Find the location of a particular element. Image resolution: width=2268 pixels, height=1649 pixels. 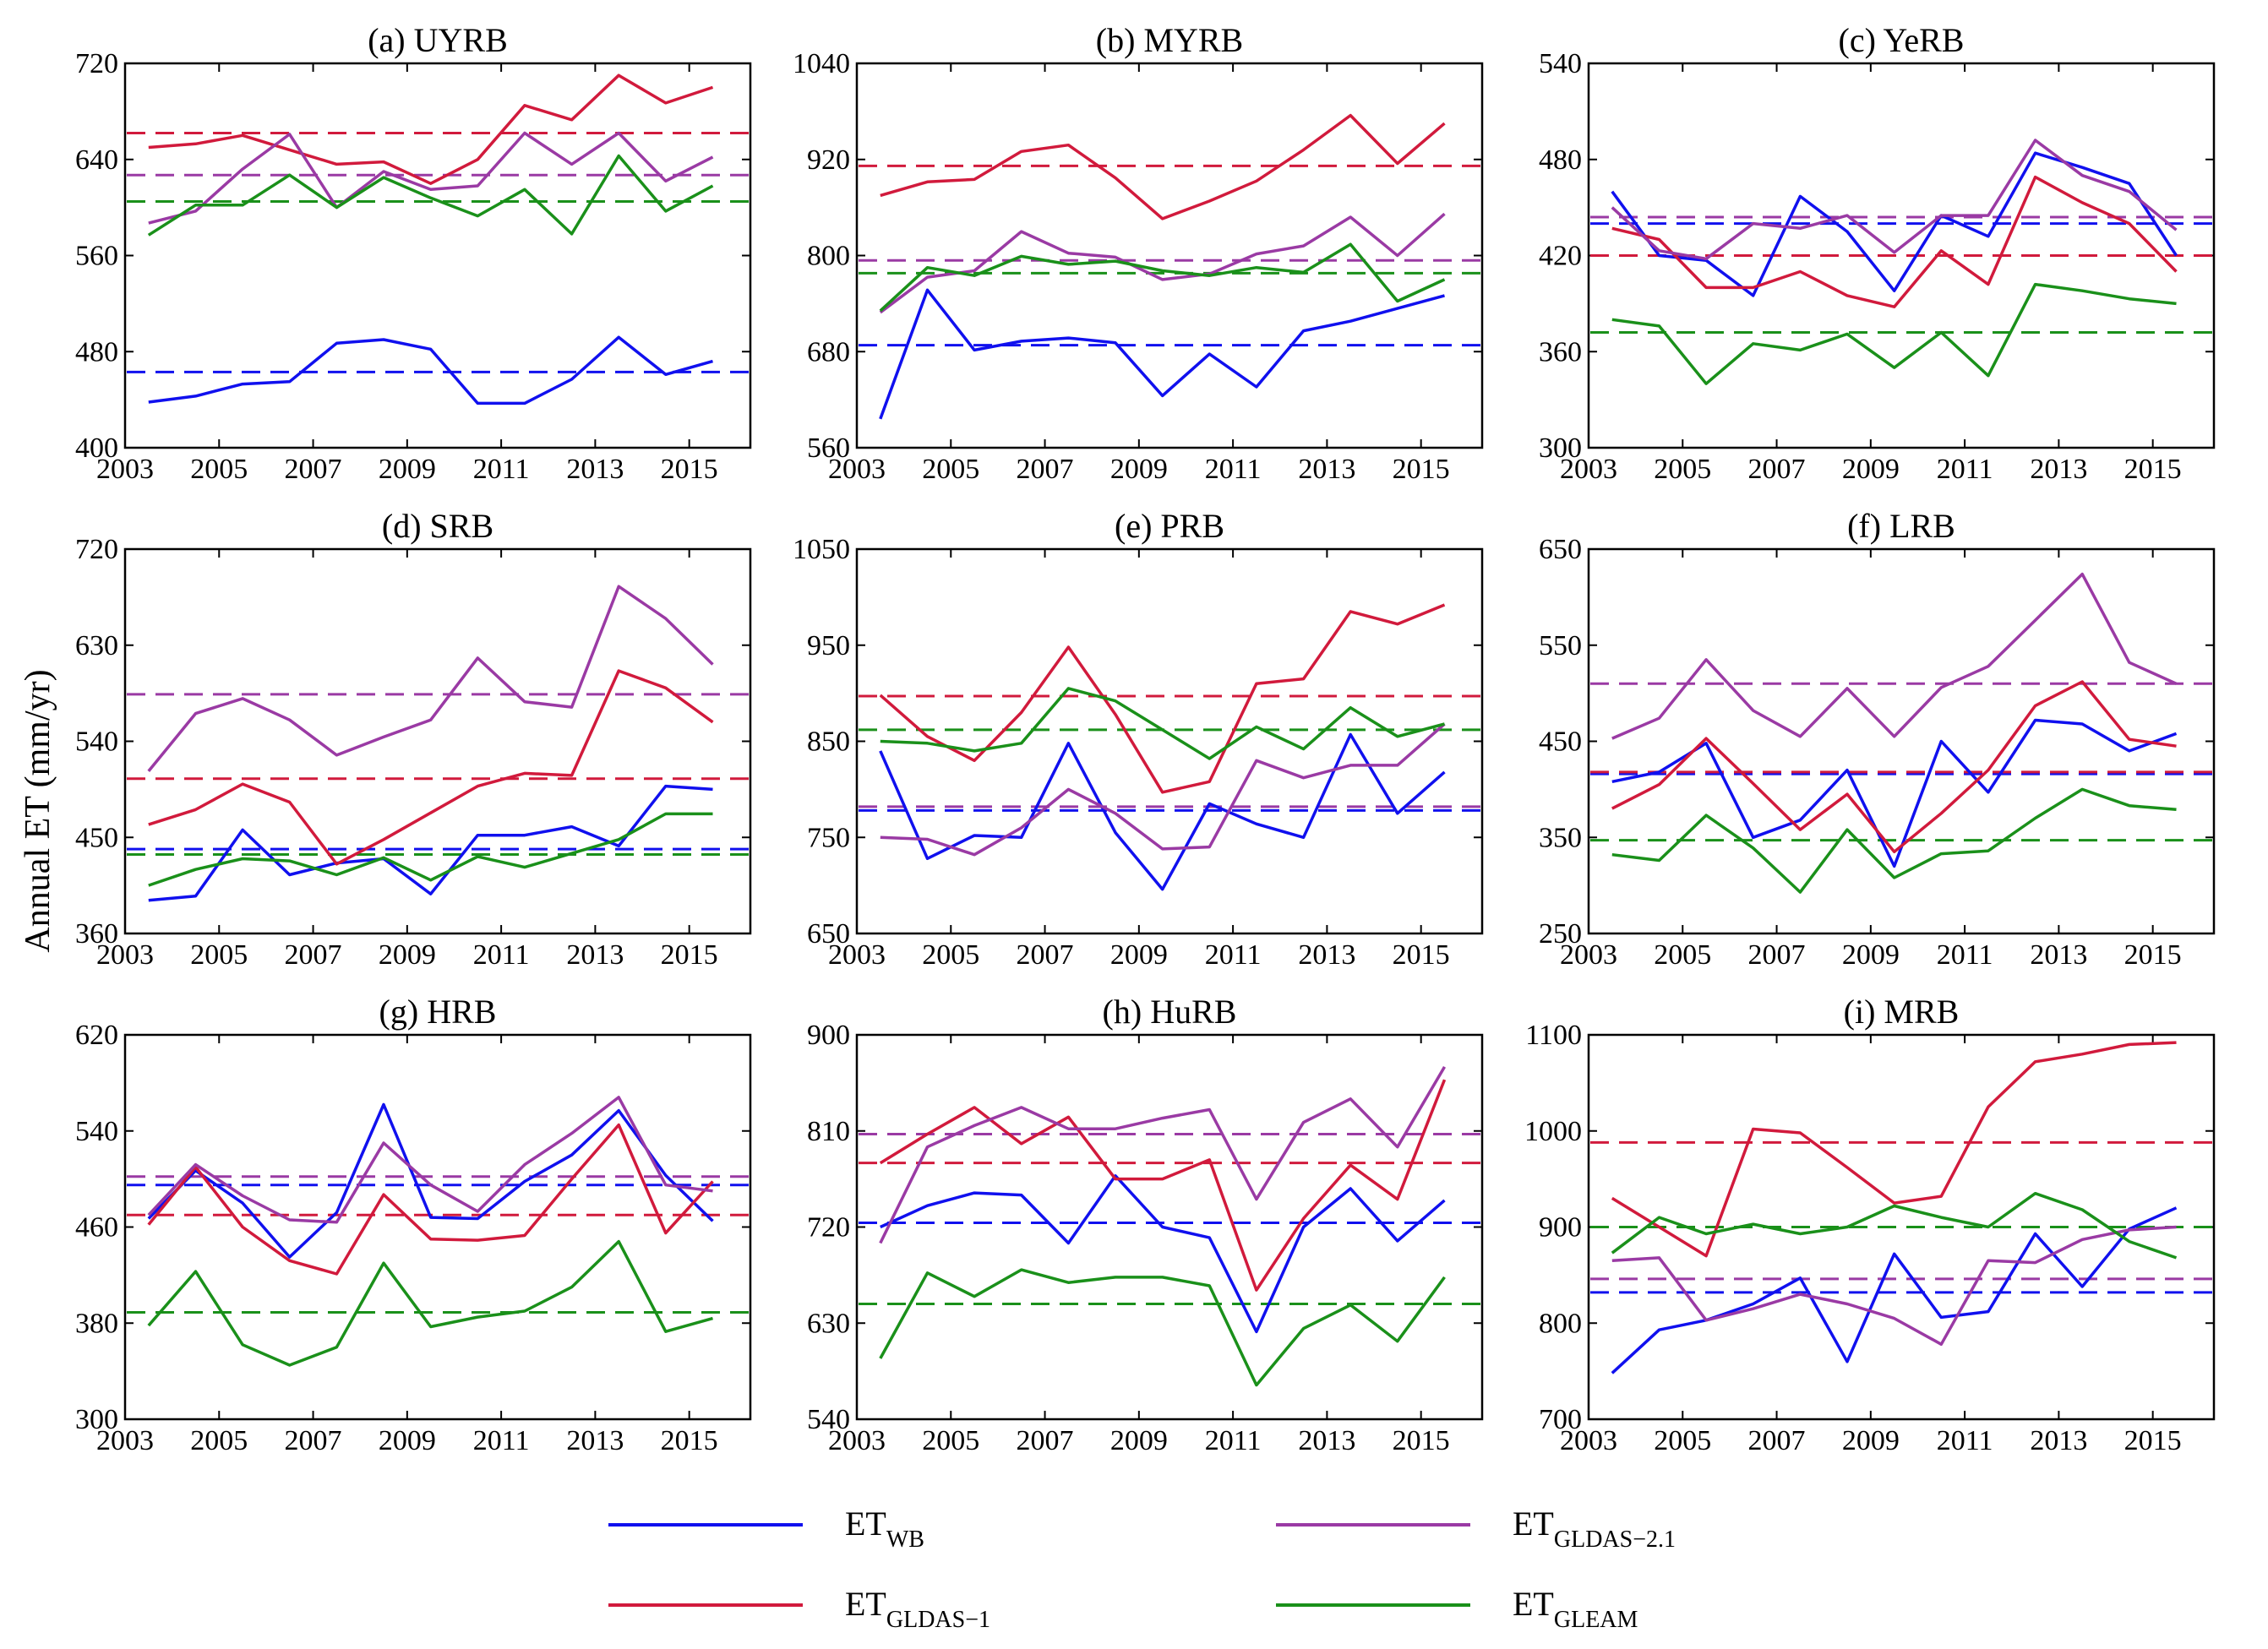

legend-subscript: GLEAM is located at coordinates (1596, 1620).